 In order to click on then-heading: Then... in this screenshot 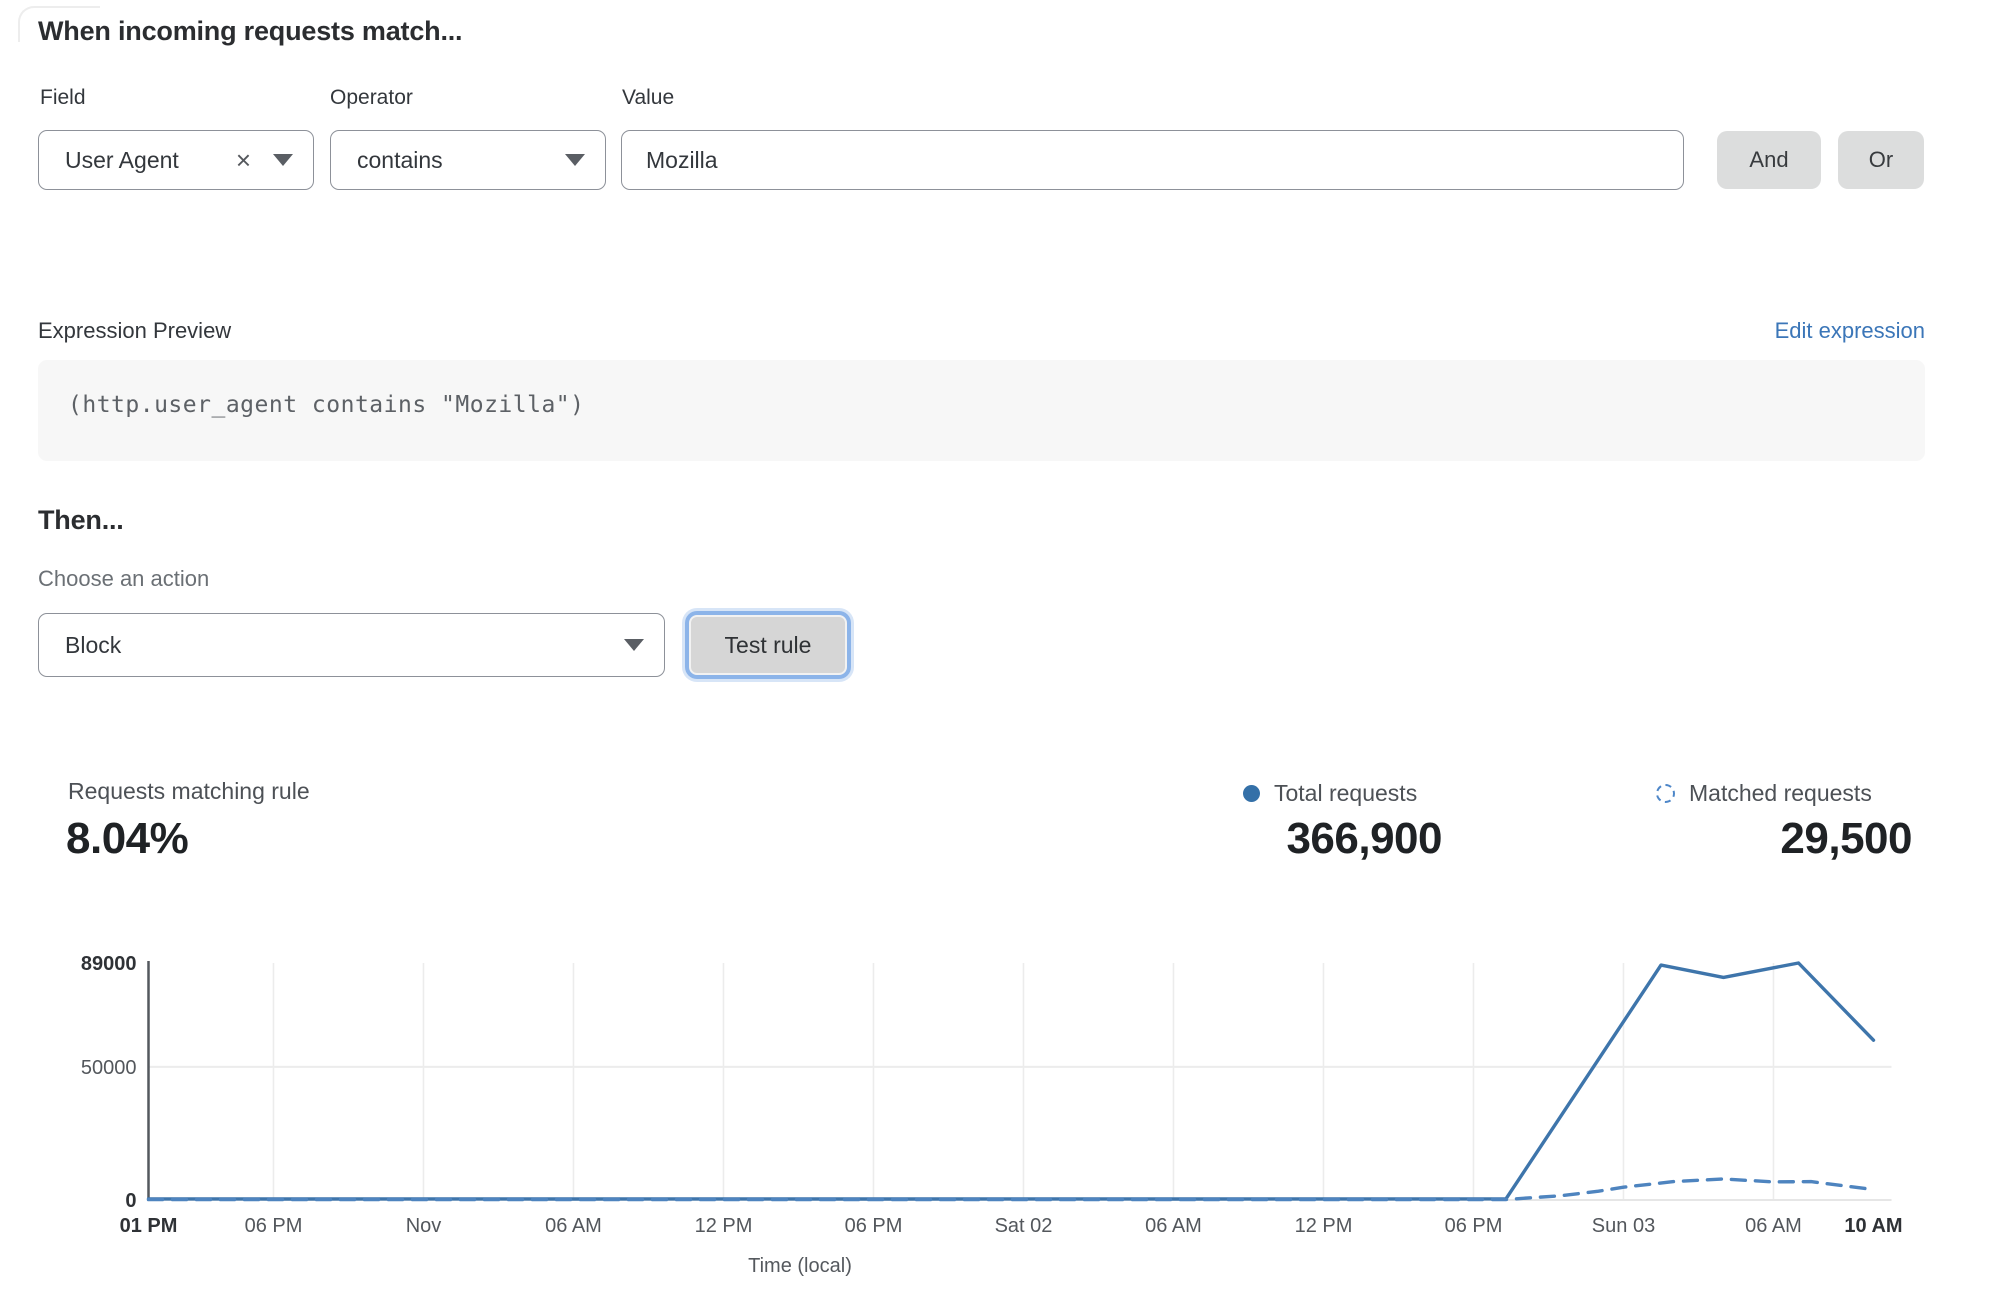, I will do `click(81, 520)`.